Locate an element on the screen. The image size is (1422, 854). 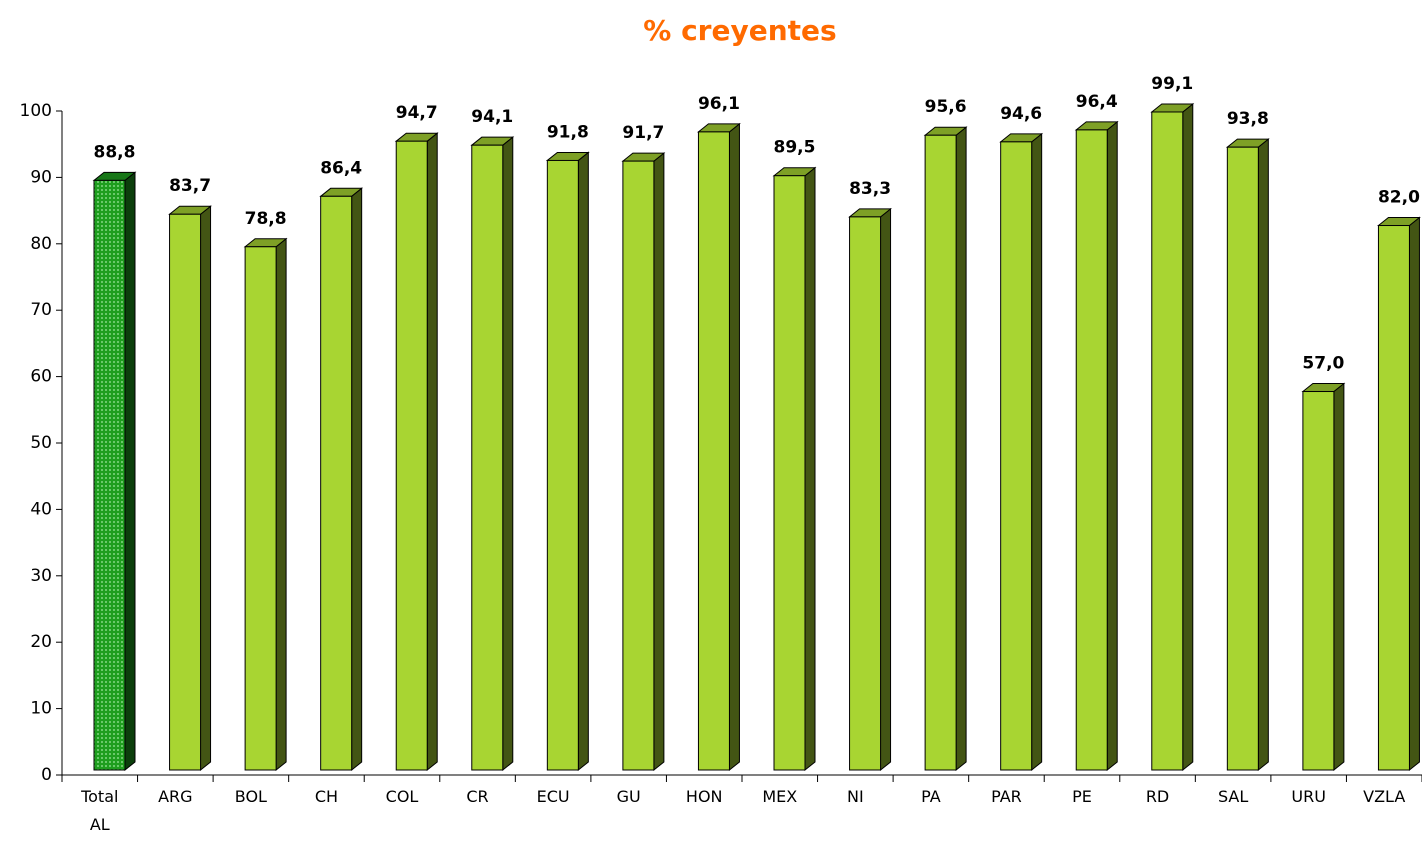
x-label-box: CH is located at coordinates (326, 796).